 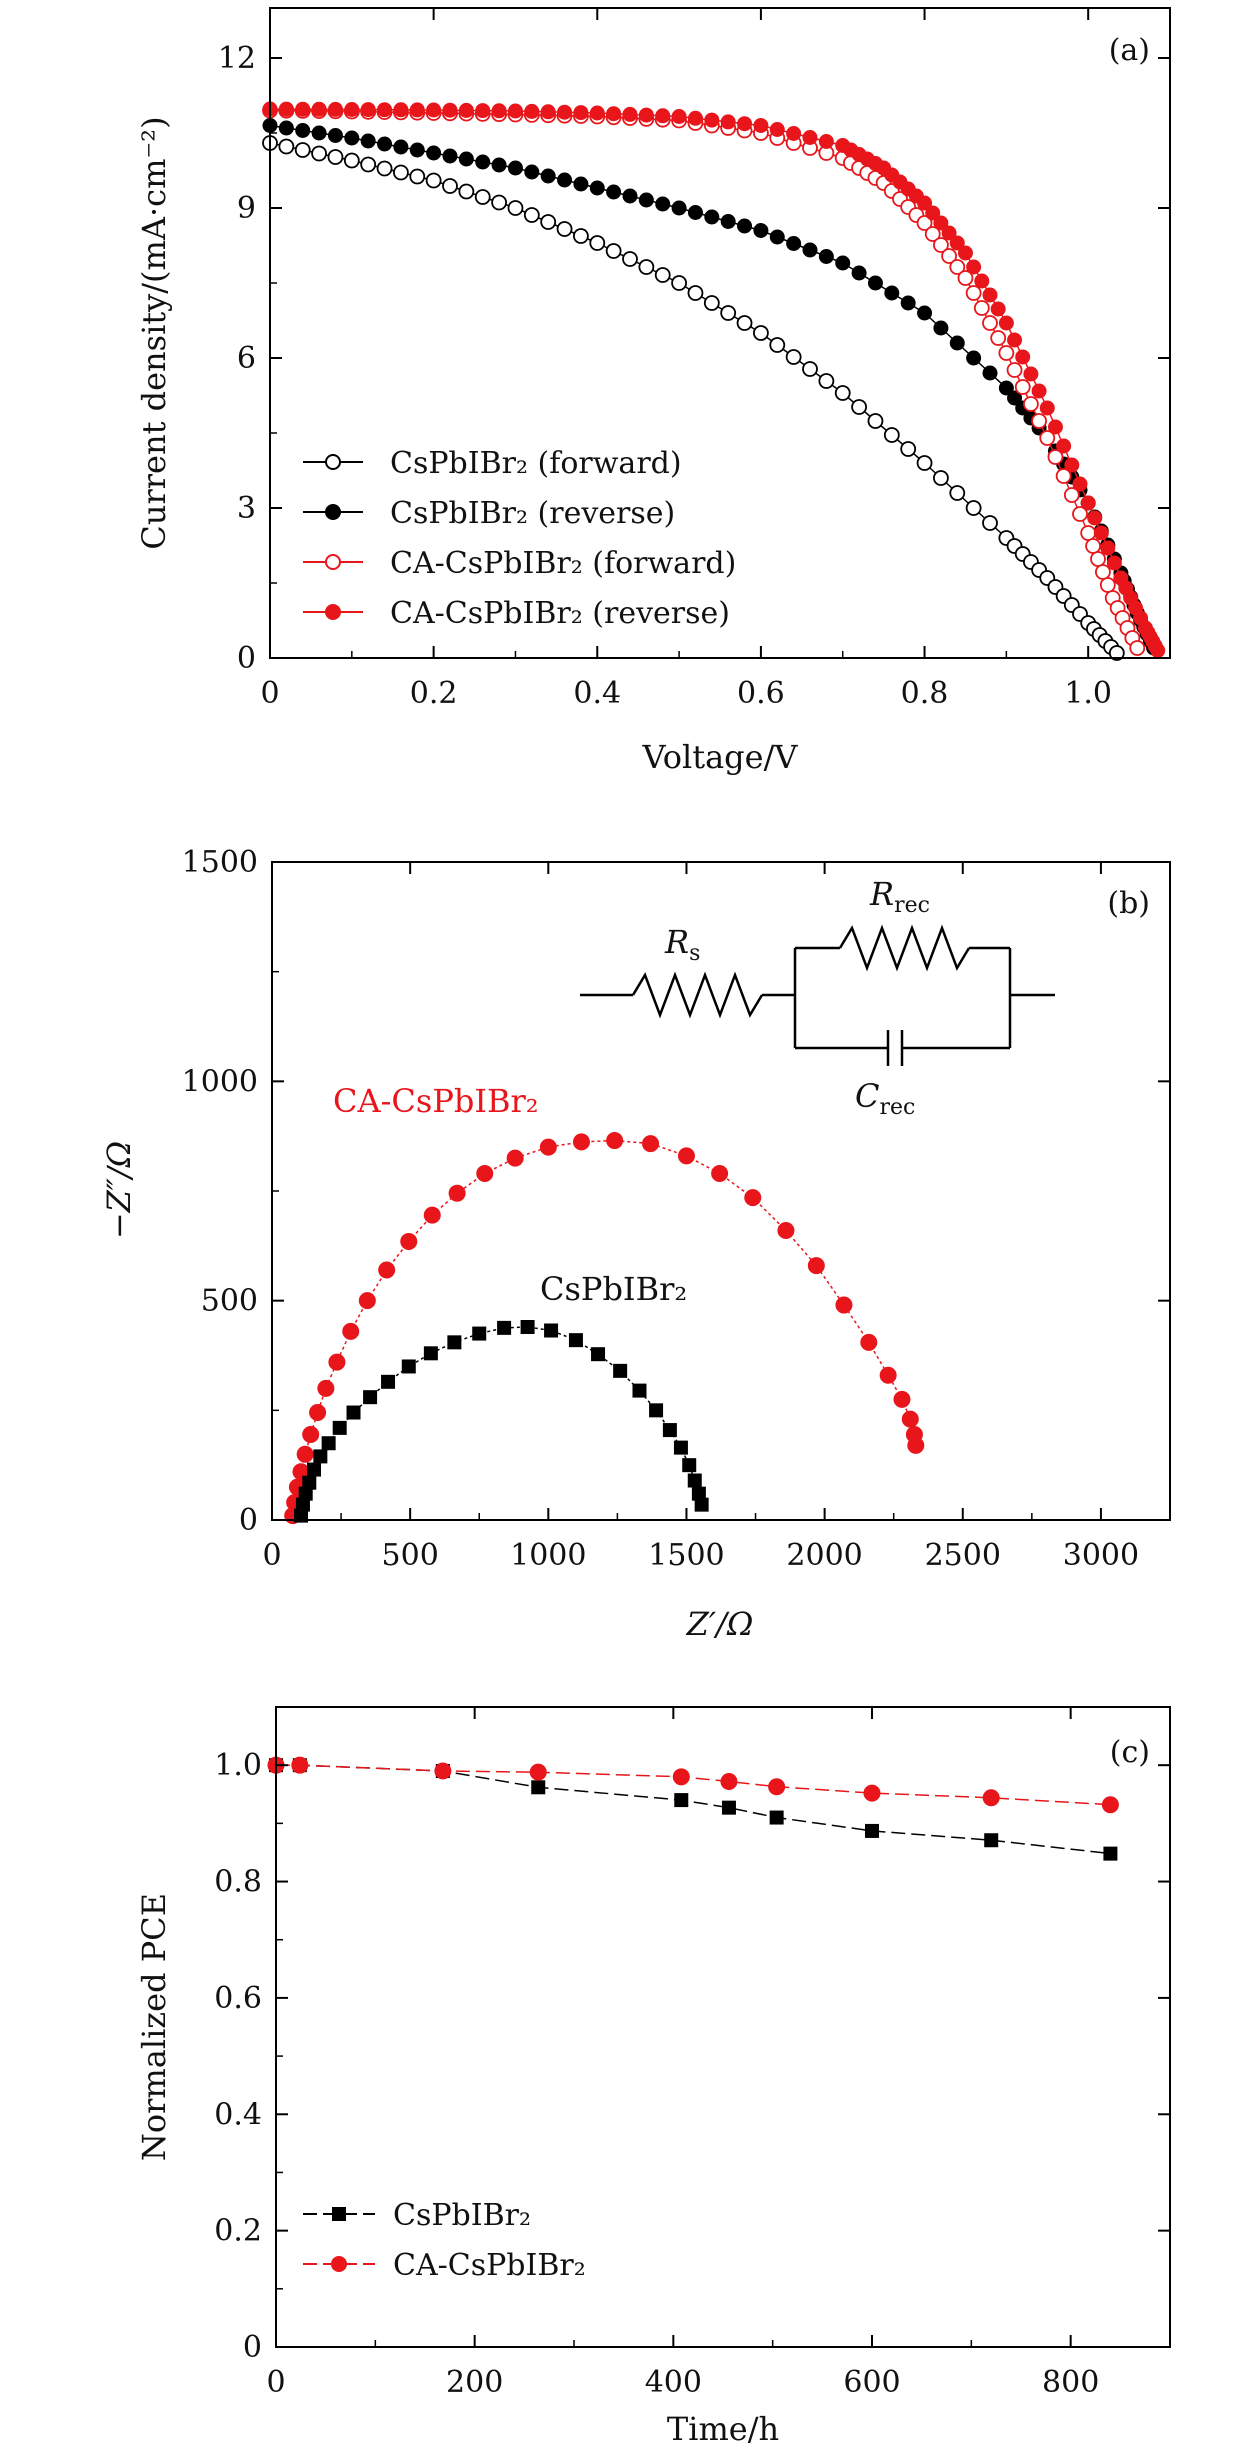 I want to click on legend-label-a-0: CsPbIBr₂ (forward), so click(x=536, y=463).